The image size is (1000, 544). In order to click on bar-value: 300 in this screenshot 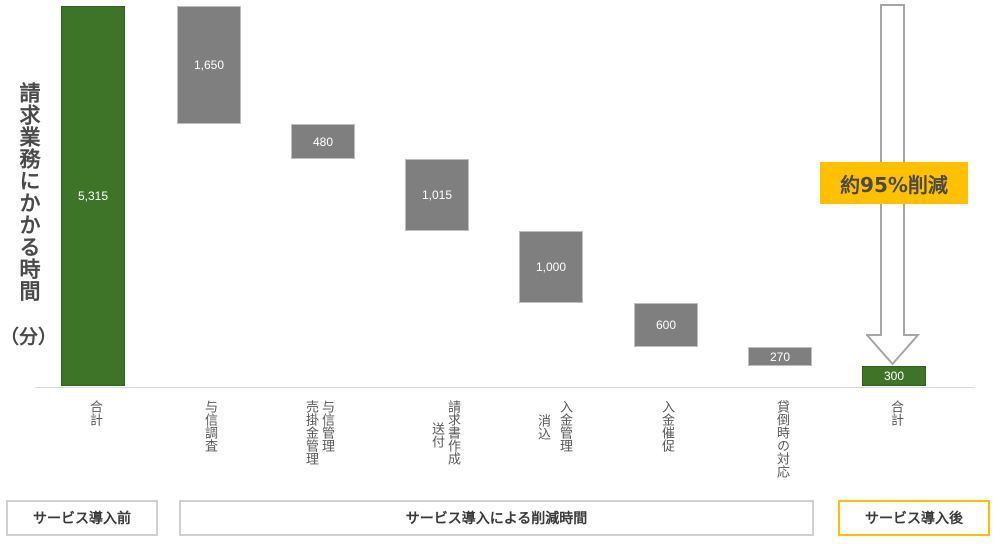, I will do `click(894, 376)`.